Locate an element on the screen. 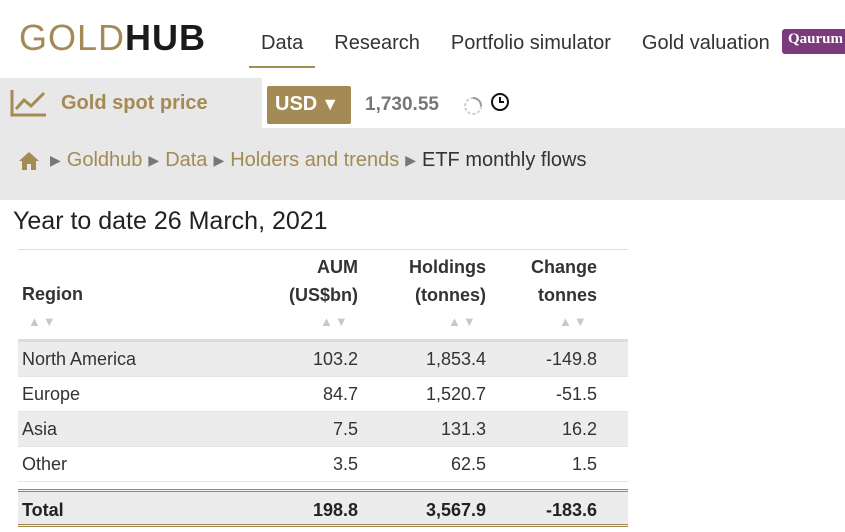  currency-dropdown: USD ▼ is located at coordinates (309, 105).